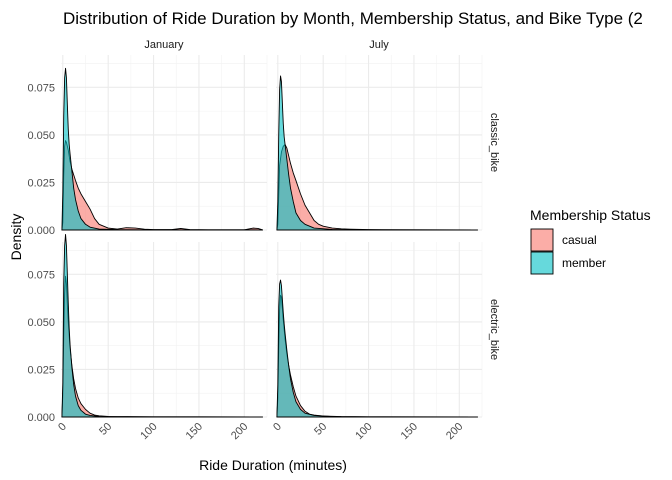 This screenshot has height=480, width=672. Describe the element at coordinates (590, 215) in the screenshot. I see `legend-title: Membership Status` at that location.